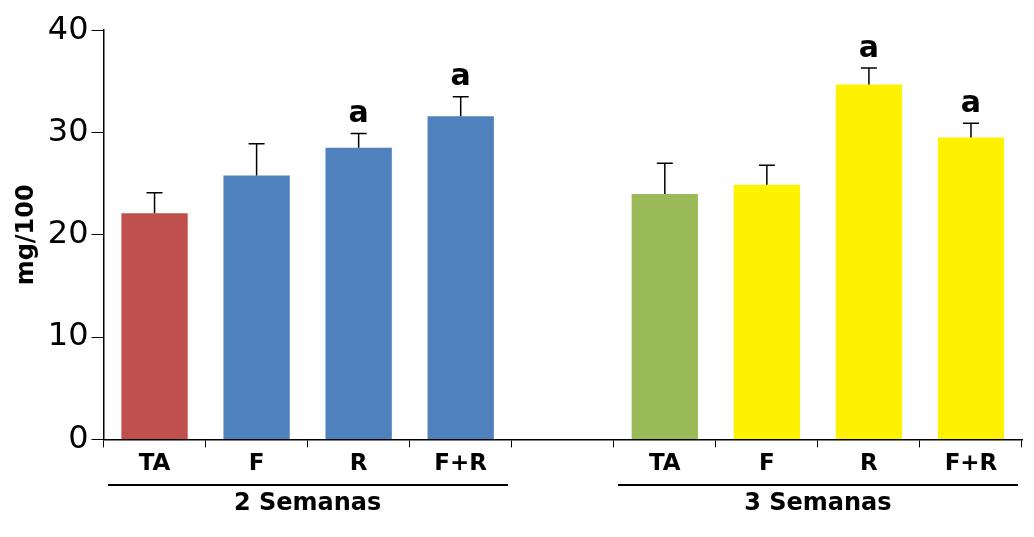 This screenshot has height=537, width=1034. I want to click on y-tick-label: 30, so click(68, 129).